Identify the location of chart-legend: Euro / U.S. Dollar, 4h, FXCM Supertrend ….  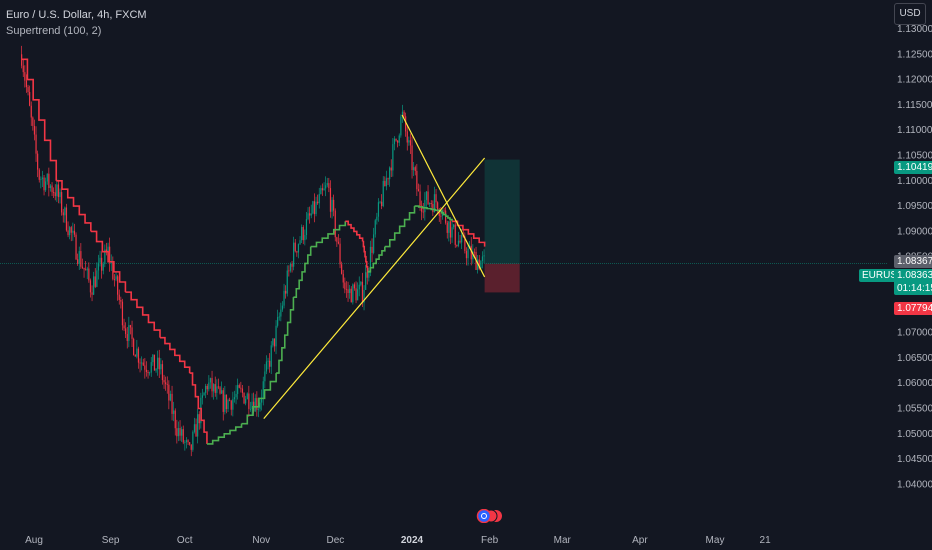
(76, 23).